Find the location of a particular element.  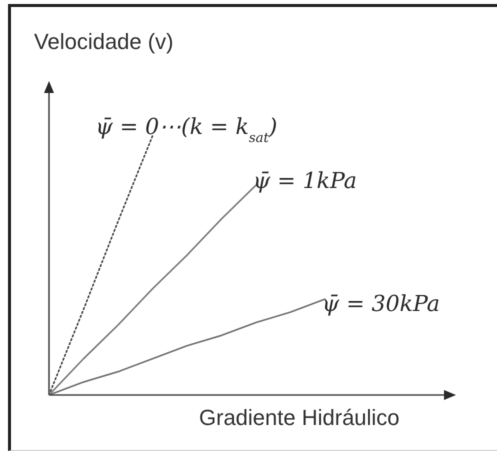

series-label: ψ̄ = 1kPa is located at coordinates (304, 181).